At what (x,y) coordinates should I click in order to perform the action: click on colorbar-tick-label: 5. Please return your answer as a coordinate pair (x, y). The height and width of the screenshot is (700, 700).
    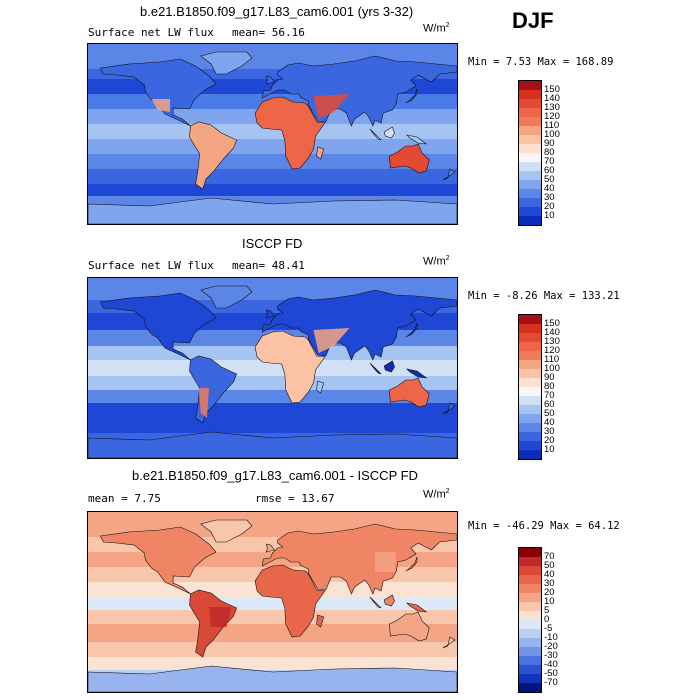
    Looking at the image, I should click on (547, 610).